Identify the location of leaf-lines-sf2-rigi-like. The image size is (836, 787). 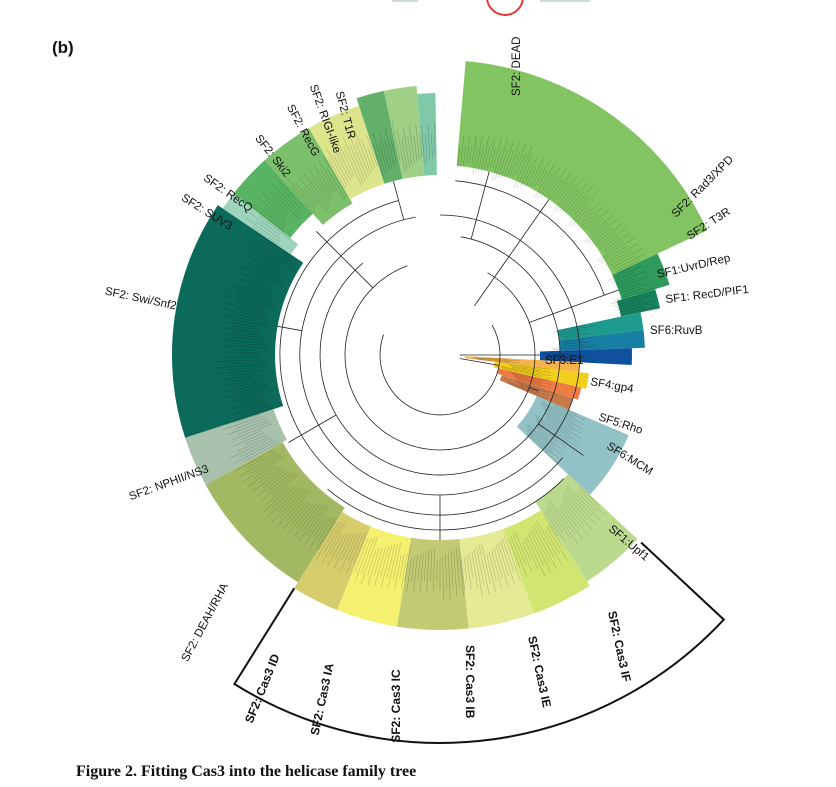
(384, 152).